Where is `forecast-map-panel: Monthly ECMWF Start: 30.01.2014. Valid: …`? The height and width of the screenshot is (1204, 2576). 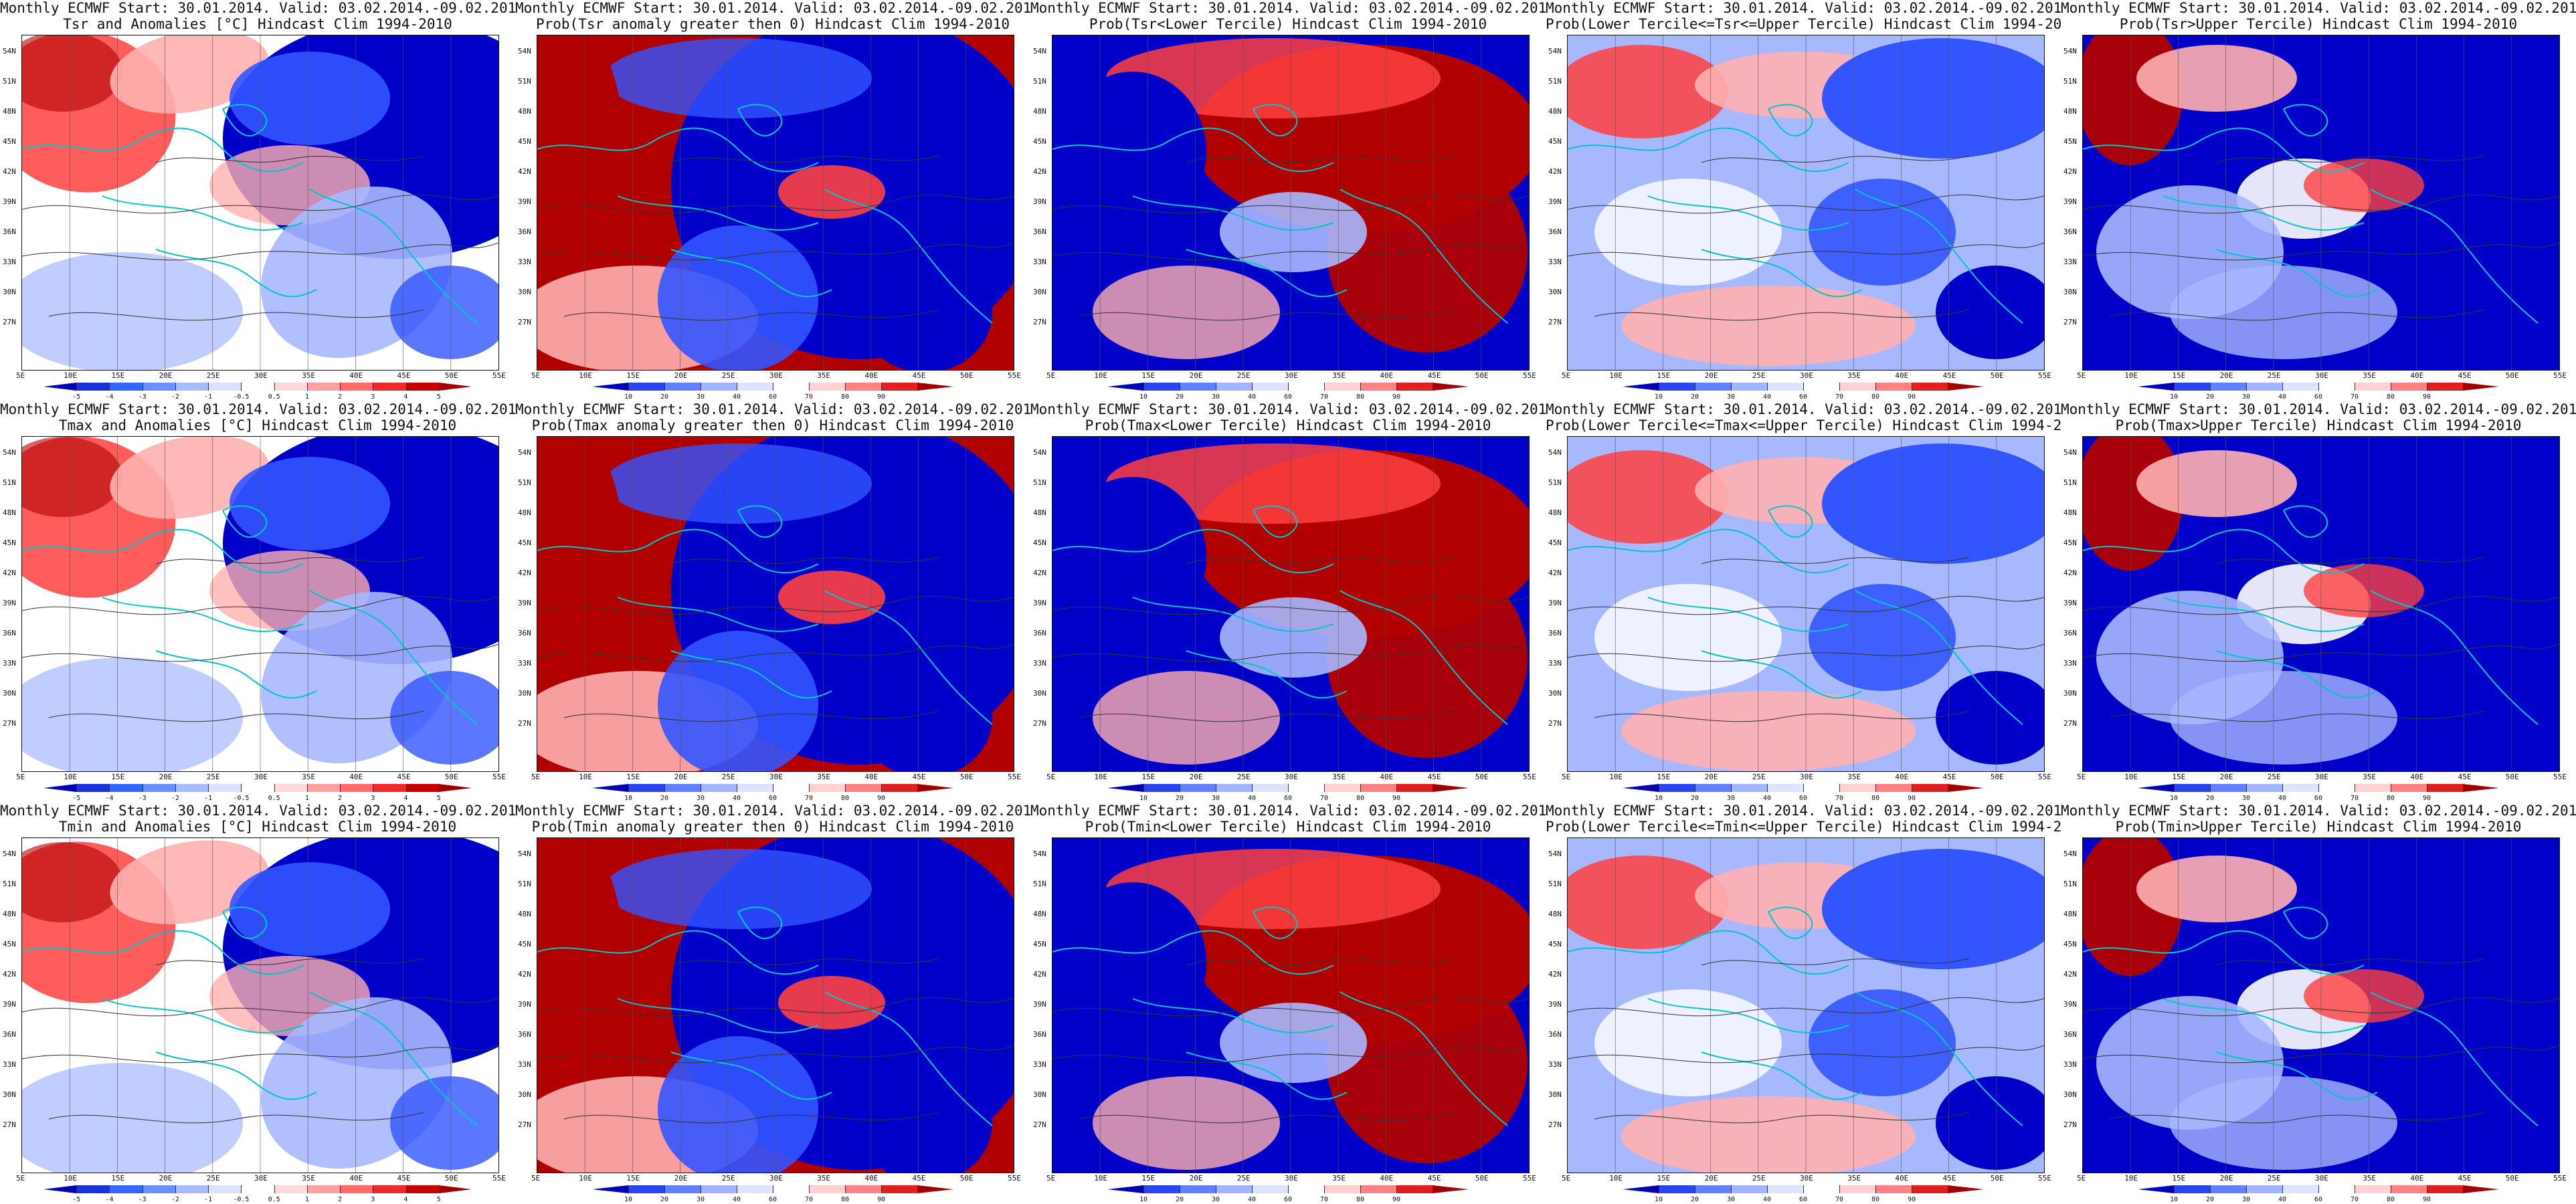 forecast-map-panel: Monthly ECMWF Start: 30.01.2014. Valid: … is located at coordinates (1288, 200).